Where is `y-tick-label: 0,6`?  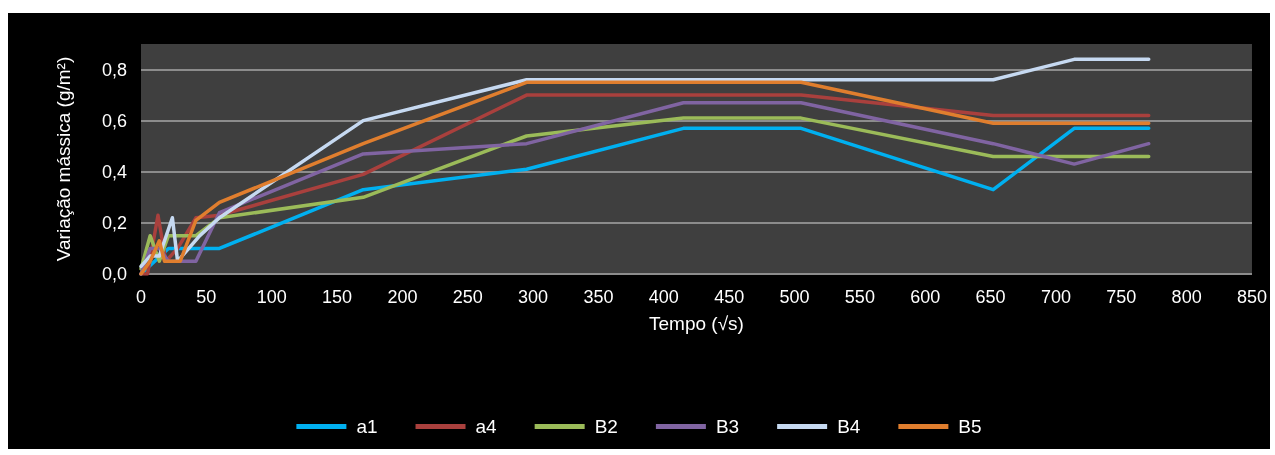
y-tick-label: 0,6 is located at coordinates (114, 120).